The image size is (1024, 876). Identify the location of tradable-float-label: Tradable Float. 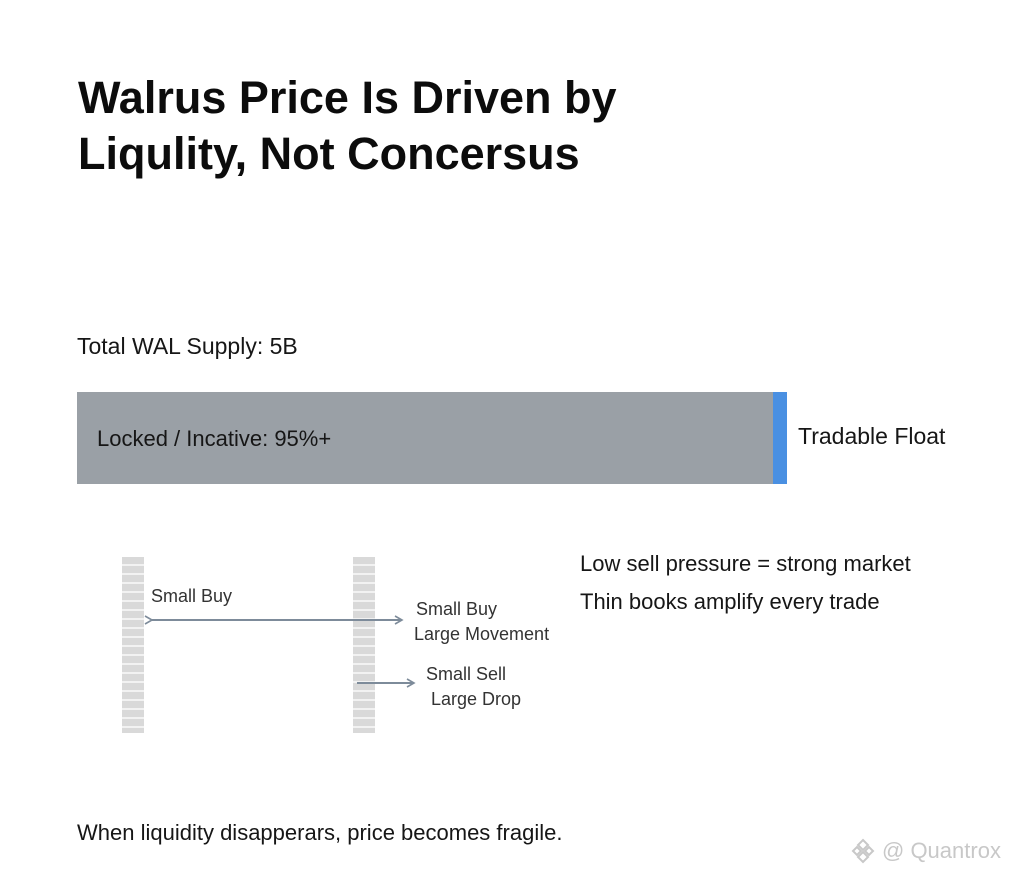
(872, 436).